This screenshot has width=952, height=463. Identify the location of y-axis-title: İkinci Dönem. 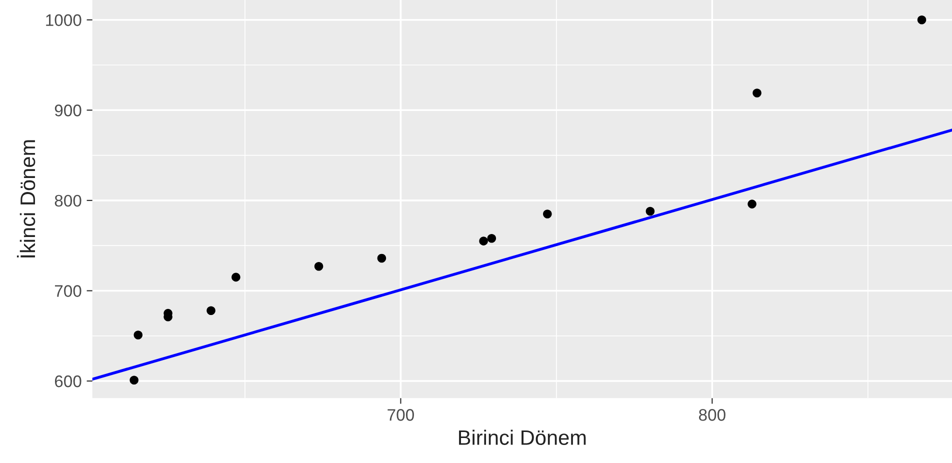
(26, 199).